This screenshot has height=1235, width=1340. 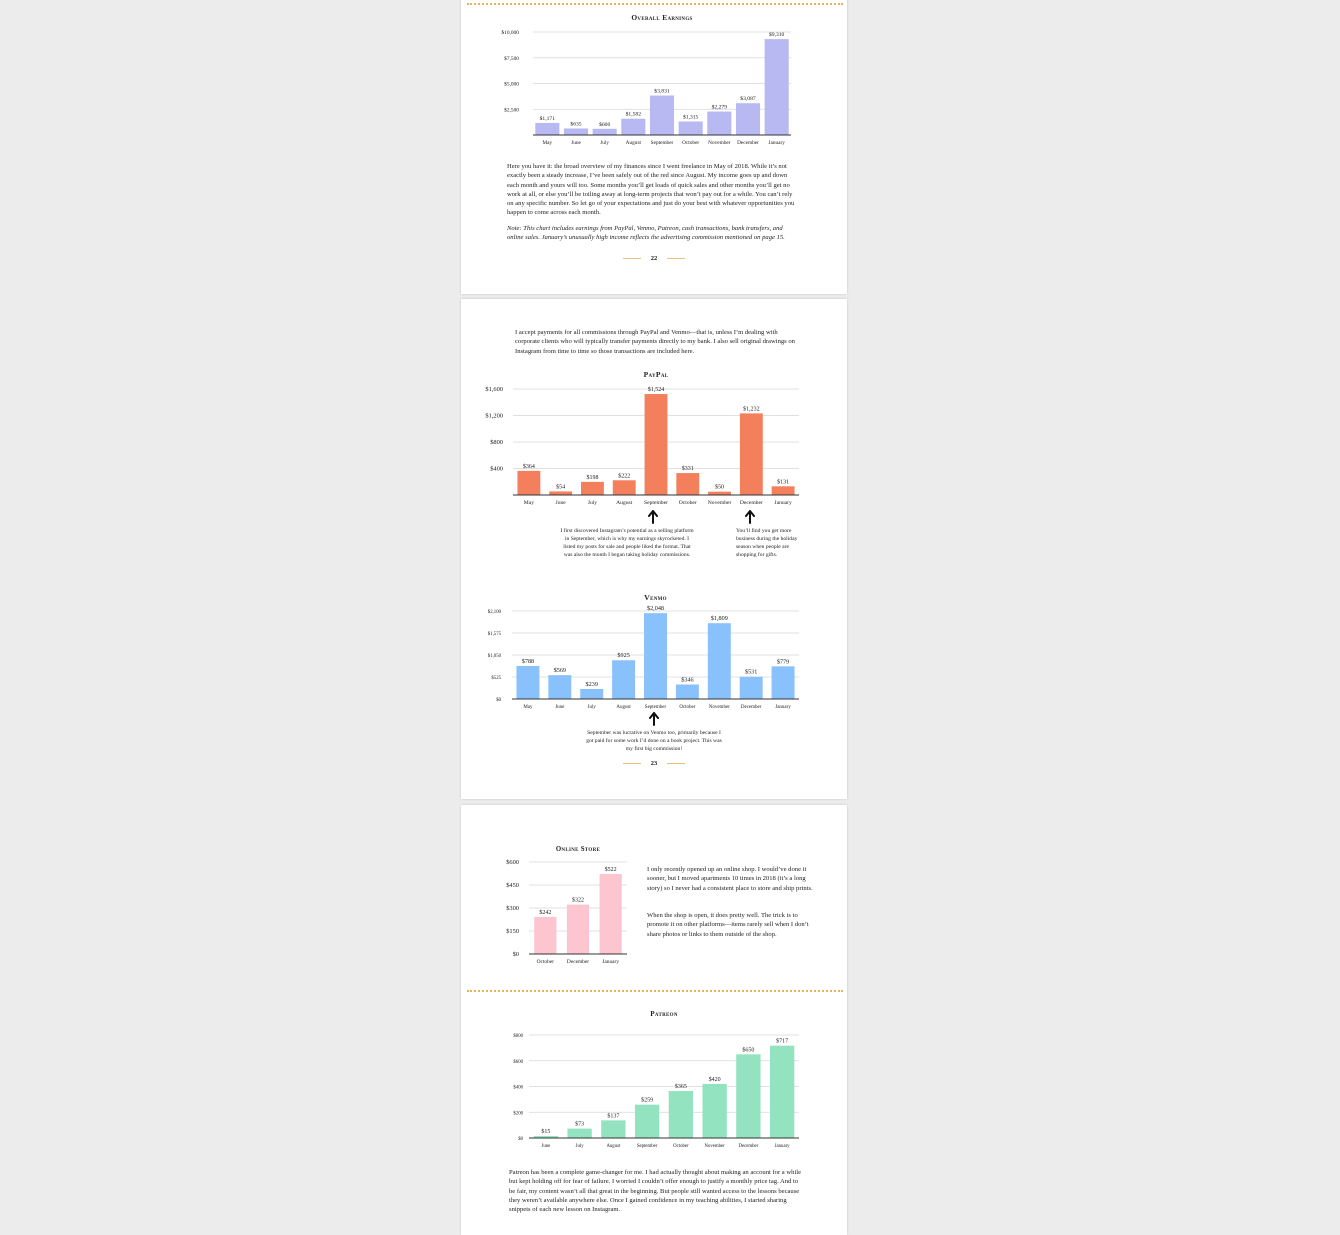 I want to click on online_store-y-tick-label: $150, so click(x=512, y=931).